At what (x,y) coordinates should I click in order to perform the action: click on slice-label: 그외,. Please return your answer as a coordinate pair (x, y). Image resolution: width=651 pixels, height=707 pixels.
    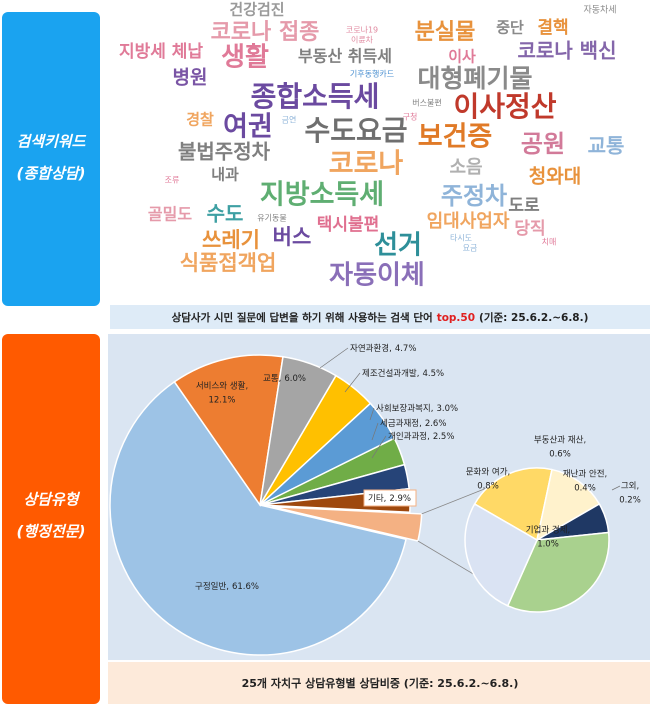
    Looking at the image, I should click on (630, 486).